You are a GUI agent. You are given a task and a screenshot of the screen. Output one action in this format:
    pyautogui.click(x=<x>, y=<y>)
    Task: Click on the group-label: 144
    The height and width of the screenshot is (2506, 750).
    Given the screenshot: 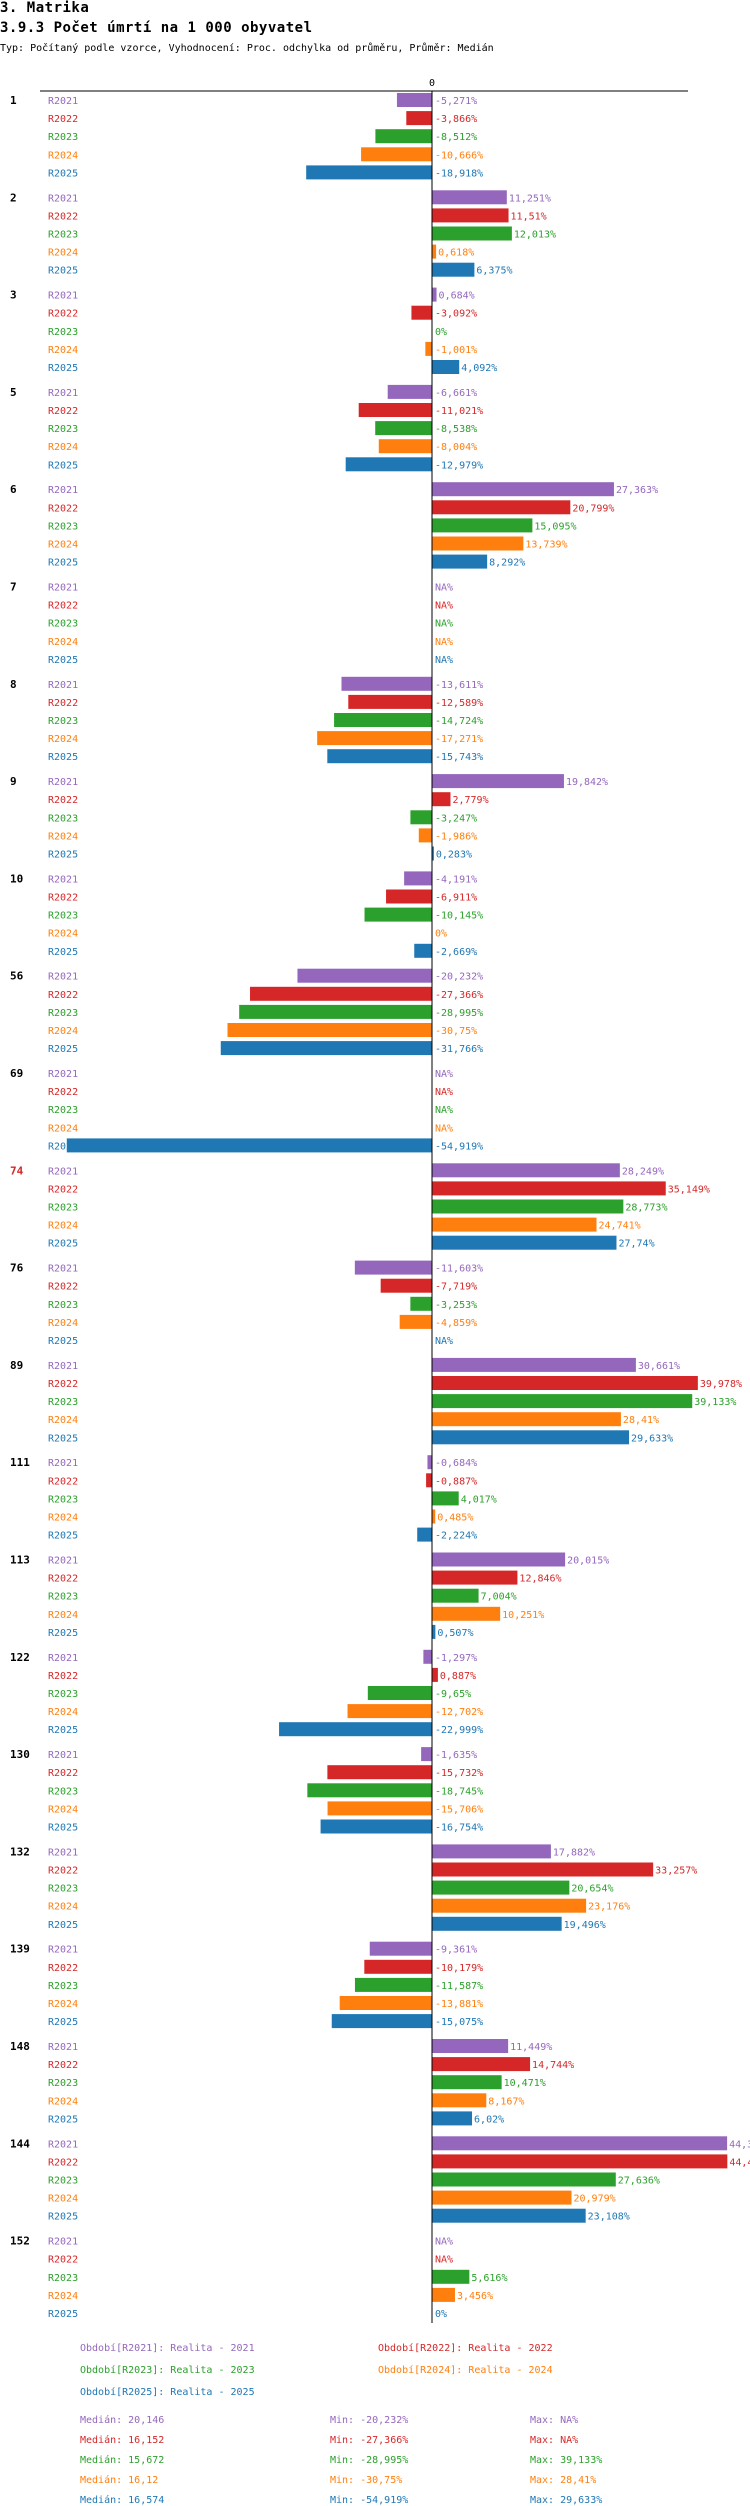 What is the action you would take?
    pyautogui.click(x=20, y=2143)
    